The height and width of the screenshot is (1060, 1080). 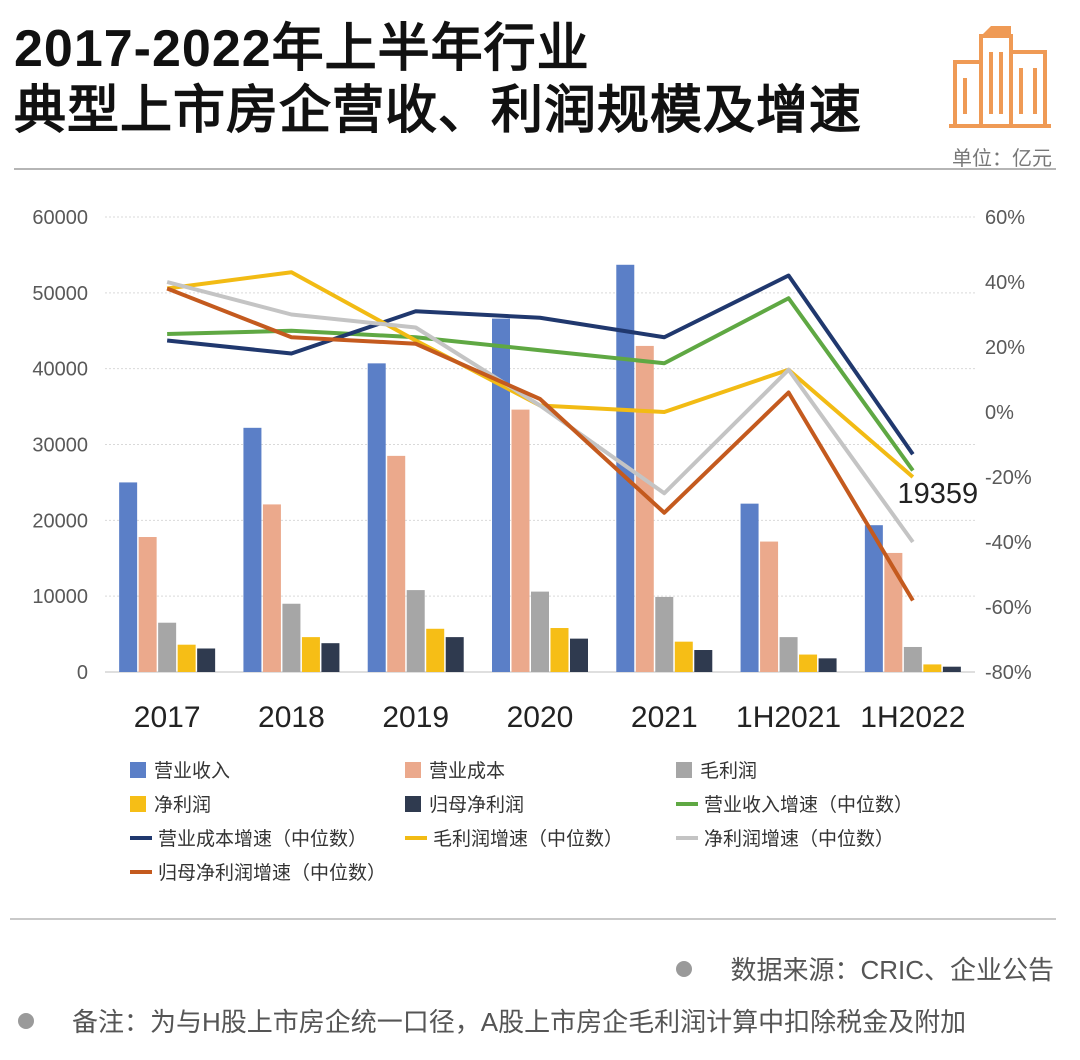 I want to click on y-right-tick-label: 40%, so click(x=1005, y=283).